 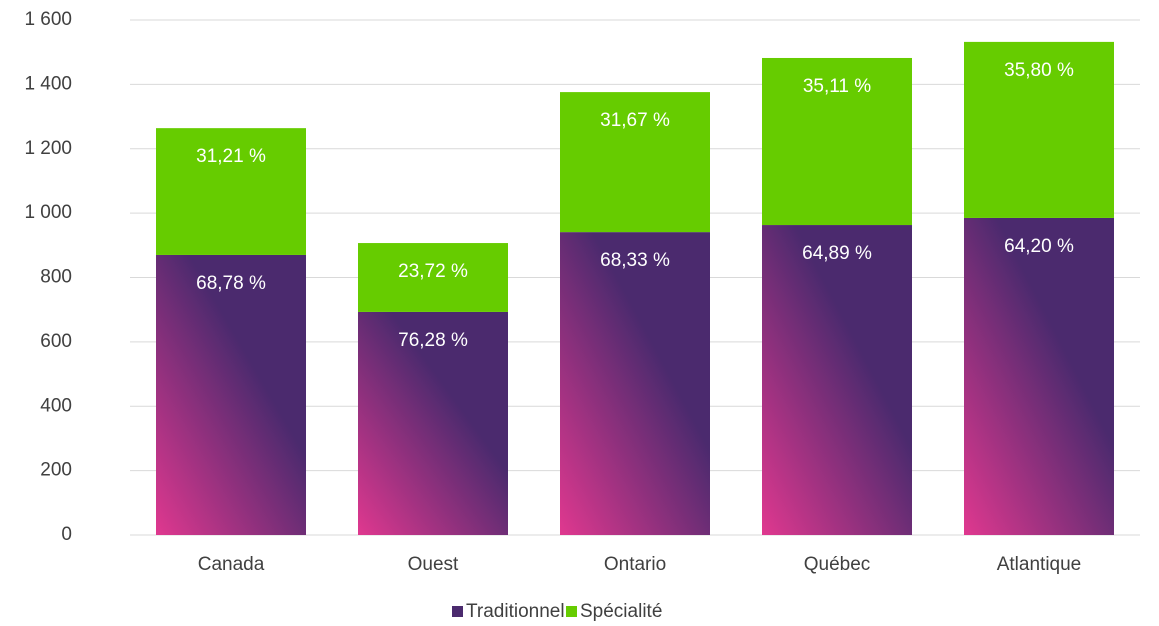 What do you see at coordinates (837, 253) in the screenshot?
I see `data-label: 64,89 %` at bounding box center [837, 253].